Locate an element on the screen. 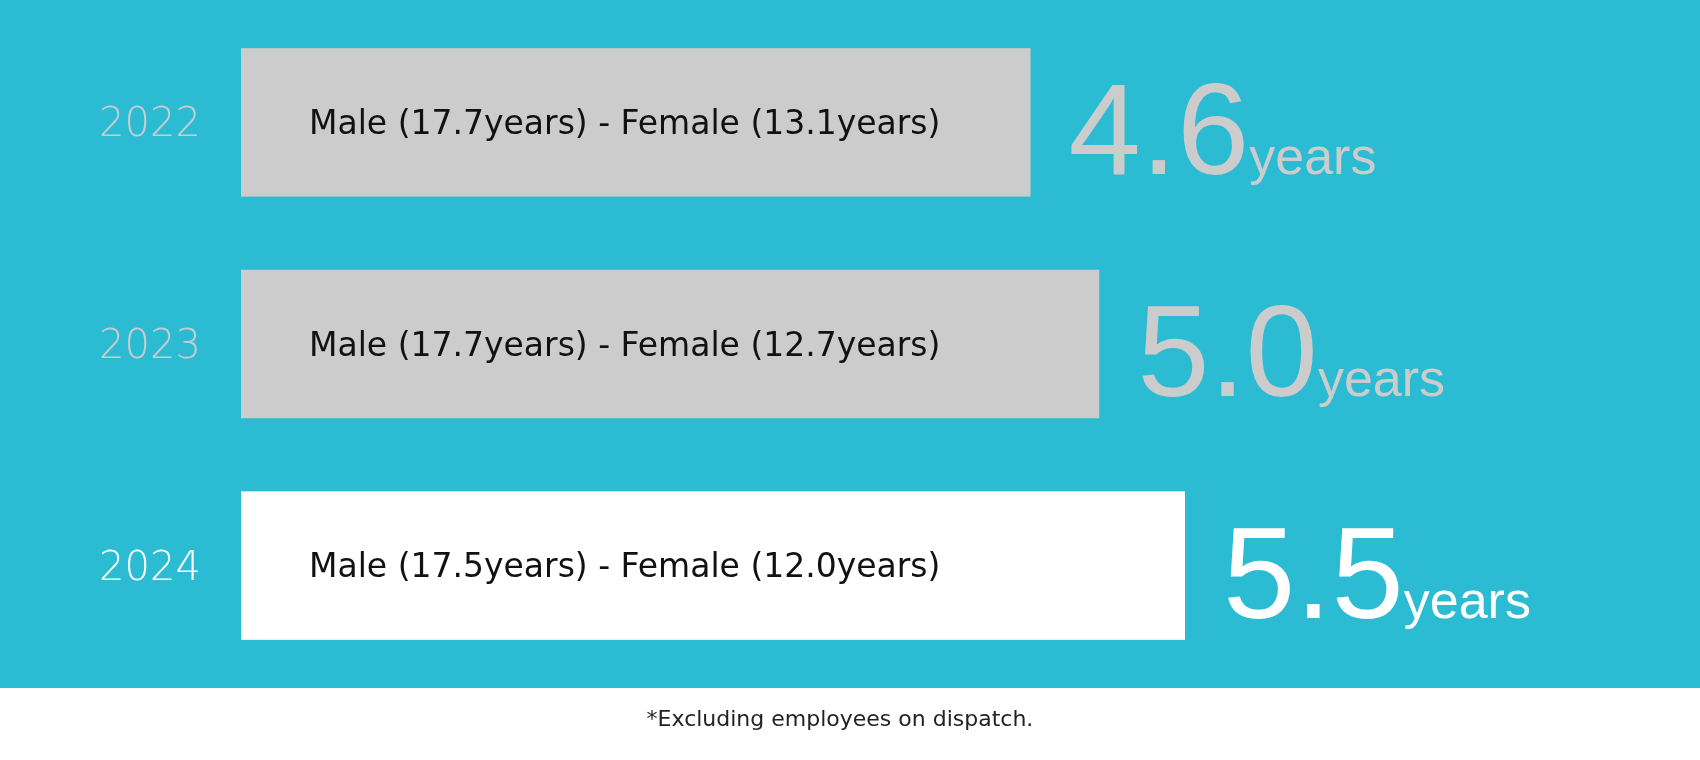 This screenshot has height=760, width=1700. y-tick-label: 2022 is located at coordinates (150, 122).